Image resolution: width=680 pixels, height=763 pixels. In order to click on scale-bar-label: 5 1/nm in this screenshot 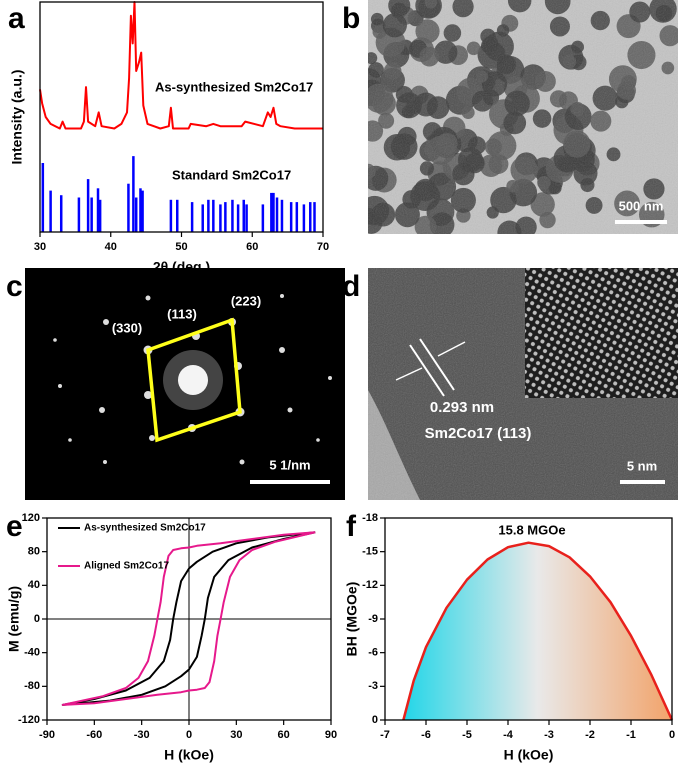, I will do `click(289, 464)`.